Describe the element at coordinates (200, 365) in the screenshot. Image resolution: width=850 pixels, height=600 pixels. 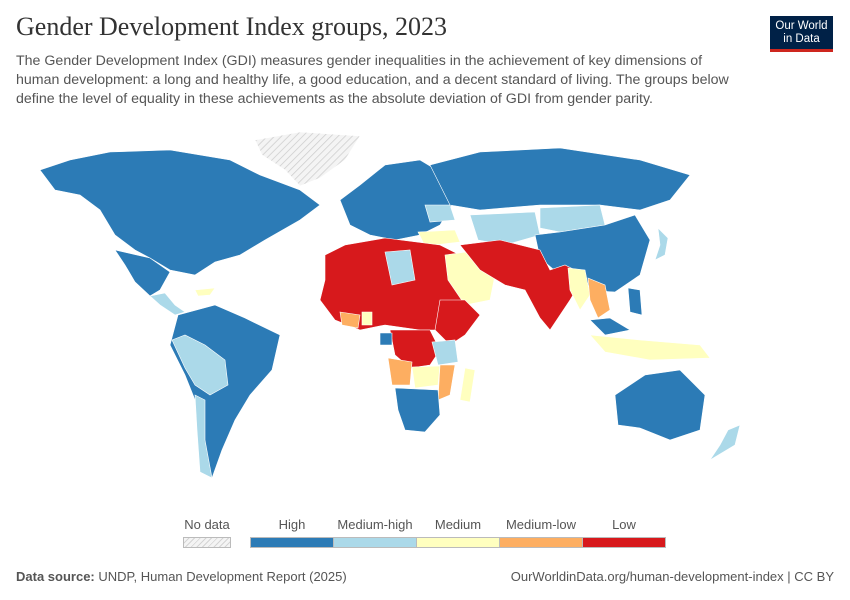
I see `region-peru-bolivia` at that location.